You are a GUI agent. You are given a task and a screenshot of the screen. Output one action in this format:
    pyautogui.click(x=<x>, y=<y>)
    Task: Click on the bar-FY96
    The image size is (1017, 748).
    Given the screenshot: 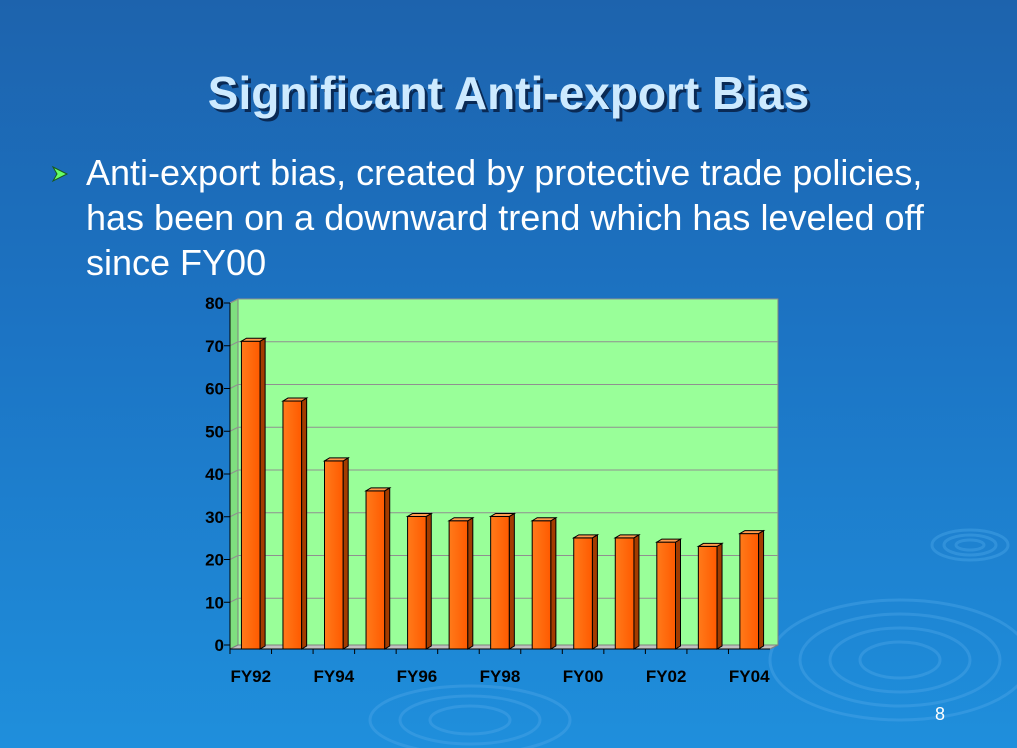 What is the action you would take?
    pyautogui.click(x=419, y=581)
    